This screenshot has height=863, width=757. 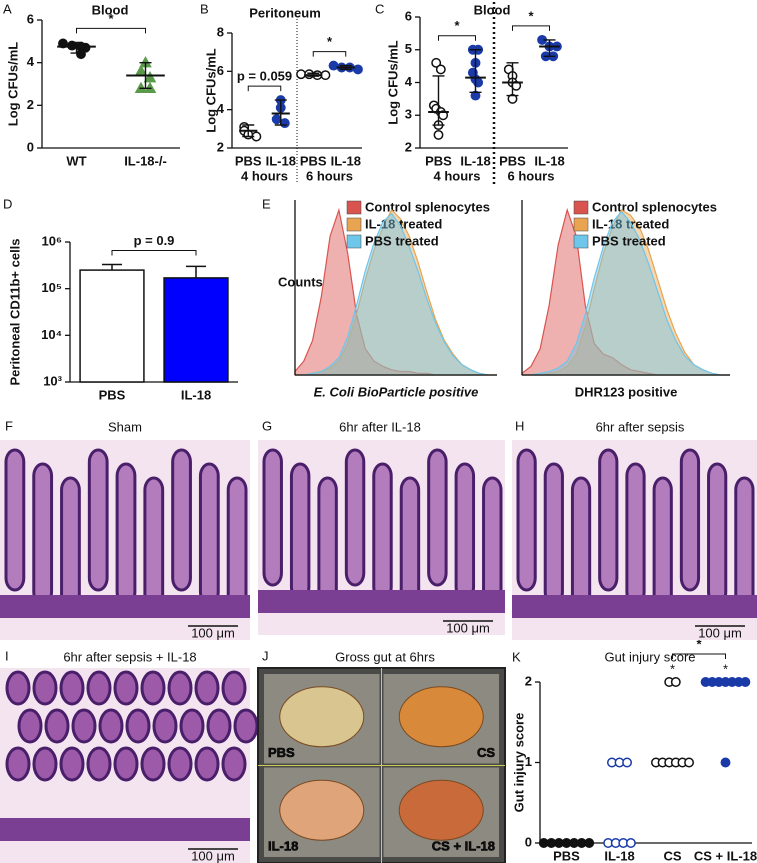 I want to click on group-label: 4 hours, so click(x=264, y=175).